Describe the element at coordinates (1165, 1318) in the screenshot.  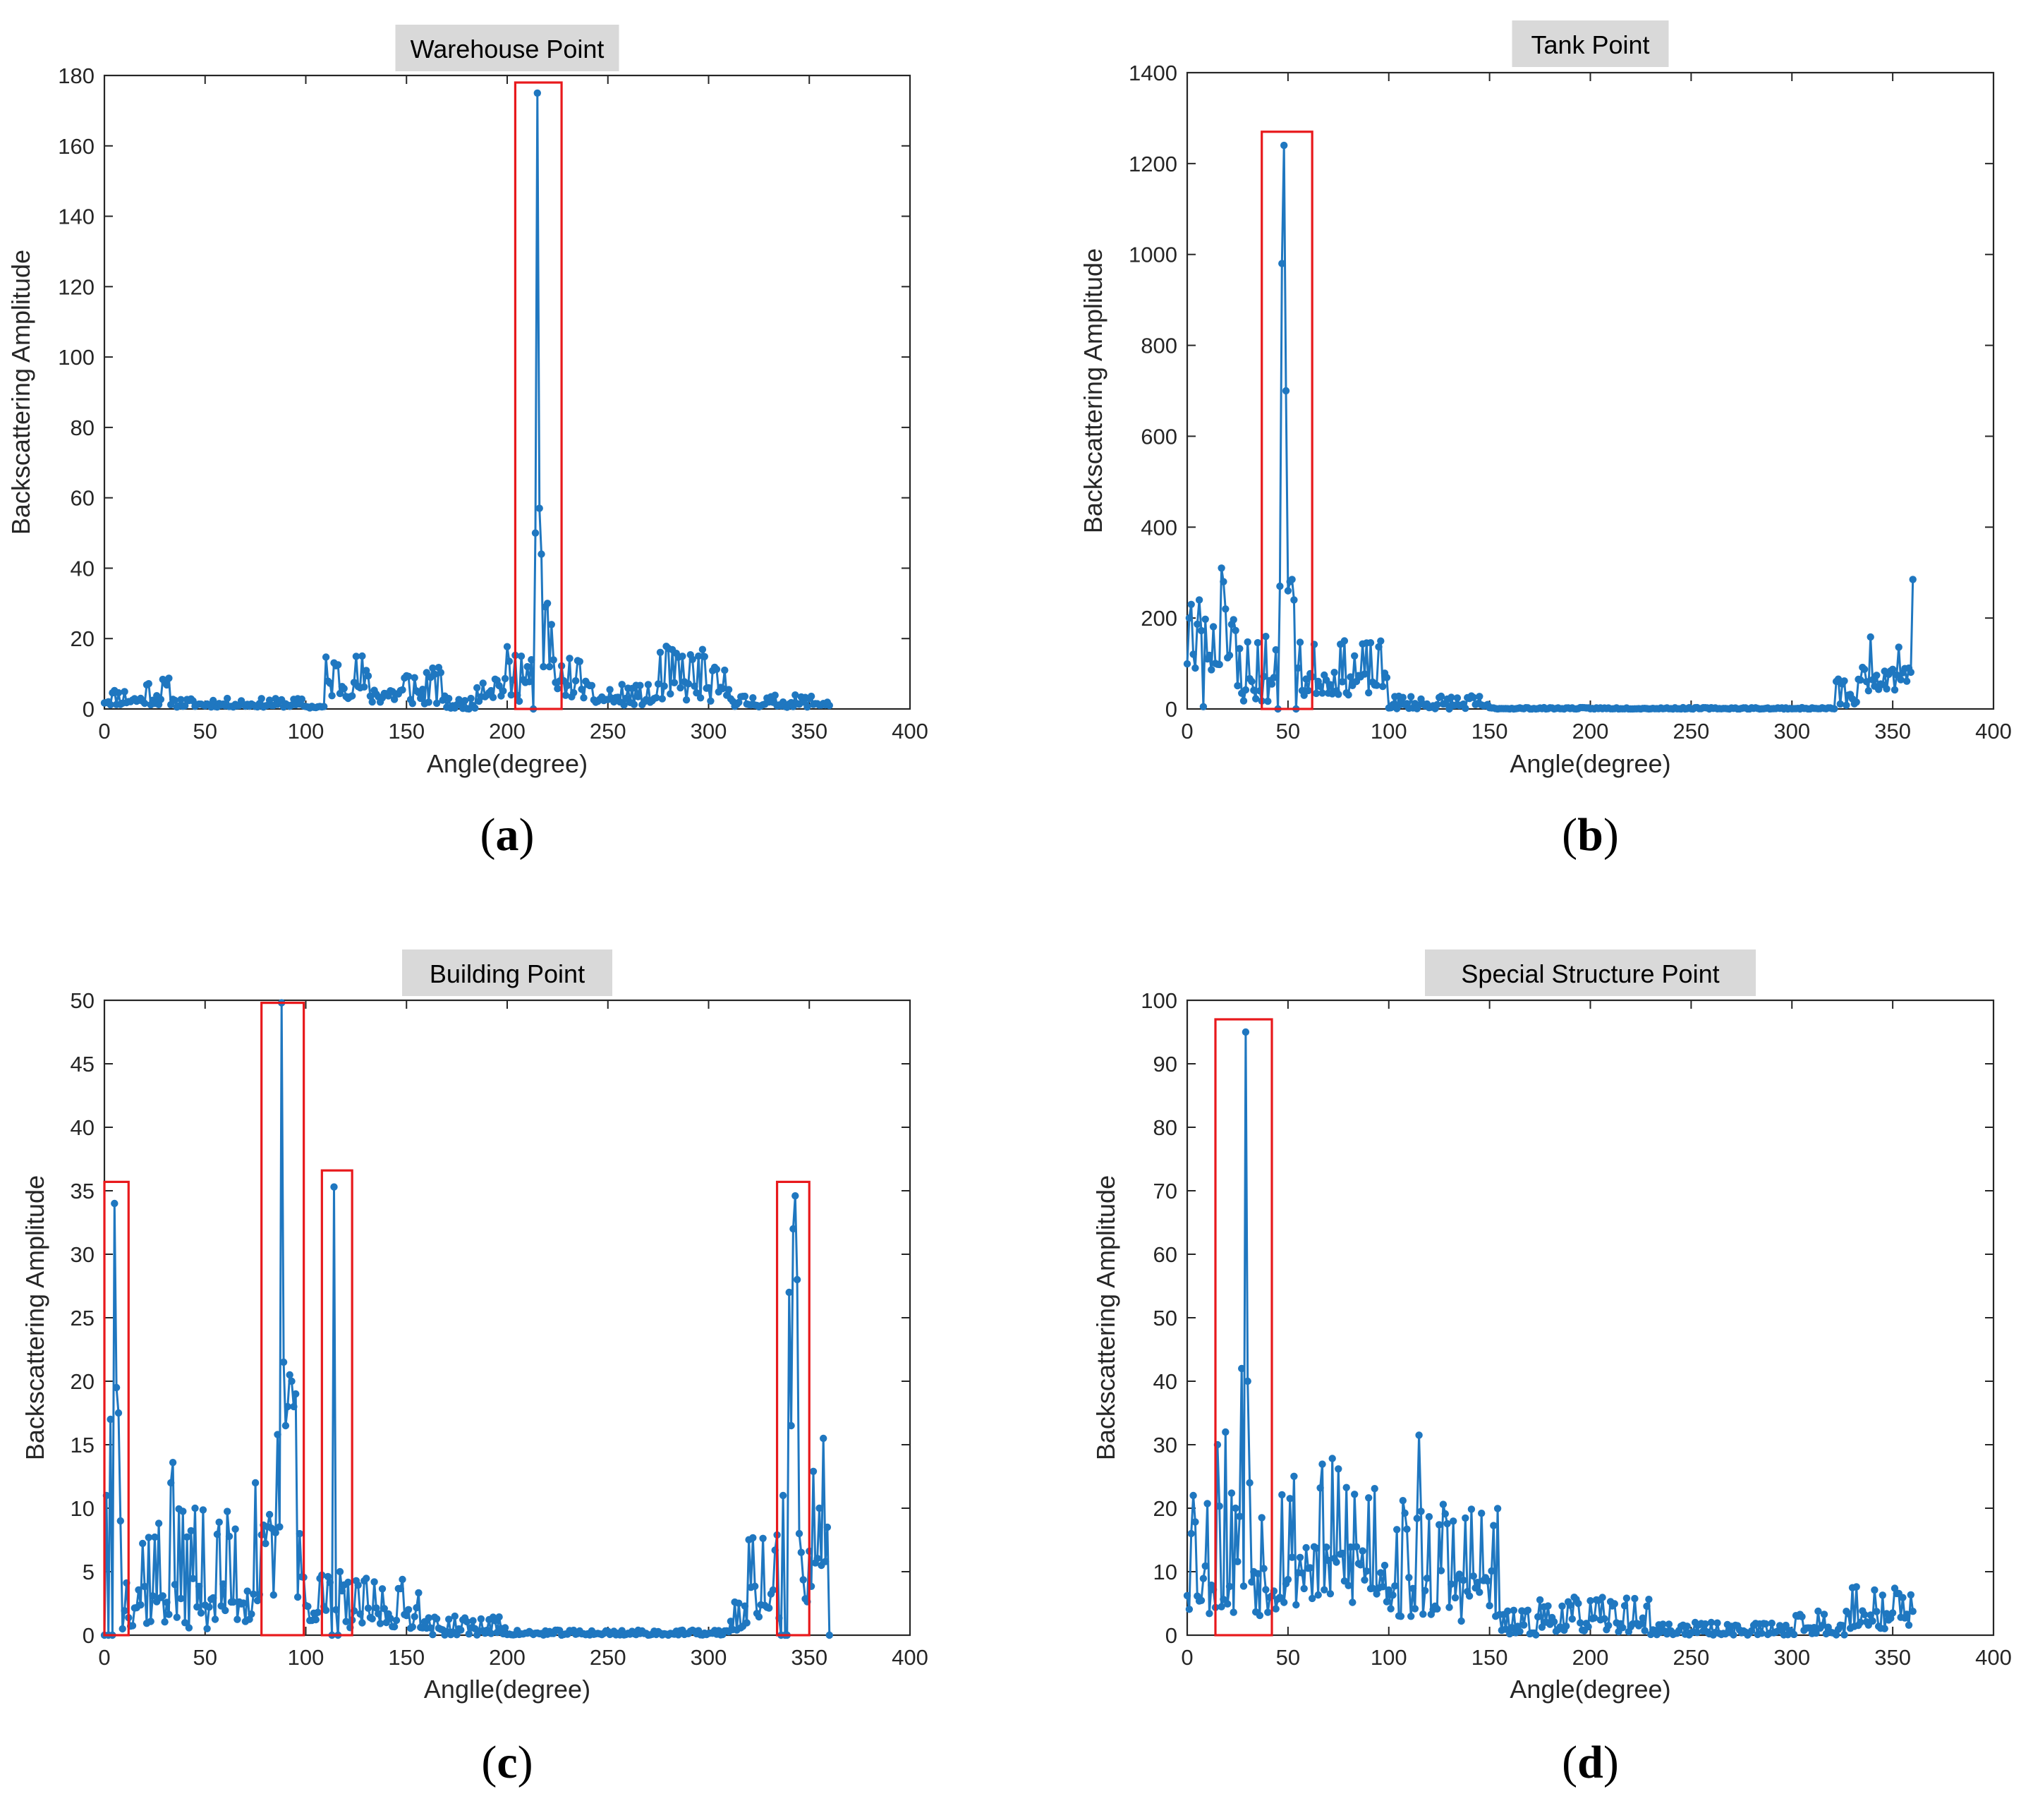
I see `y-tick-label: 50` at that location.